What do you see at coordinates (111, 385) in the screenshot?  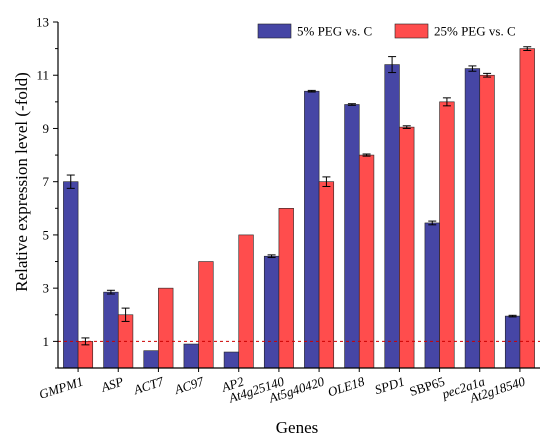 I see `x-tick-label-1: ASP` at bounding box center [111, 385].